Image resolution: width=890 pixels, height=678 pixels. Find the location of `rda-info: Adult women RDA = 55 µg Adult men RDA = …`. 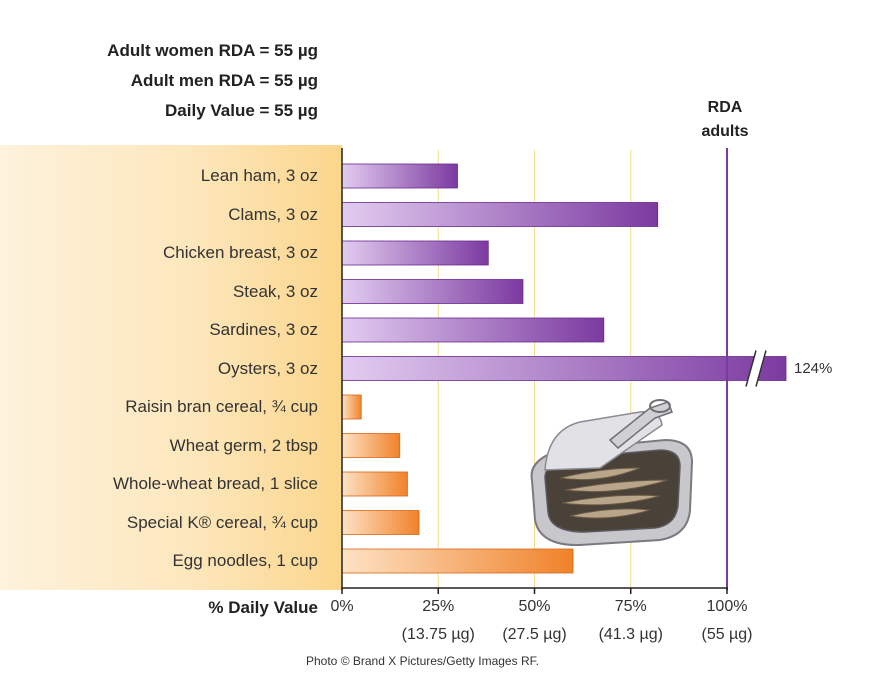

rda-info: Adult women RDA = 55 µg Adult men RDA = … is located at coordinates (212, 81).